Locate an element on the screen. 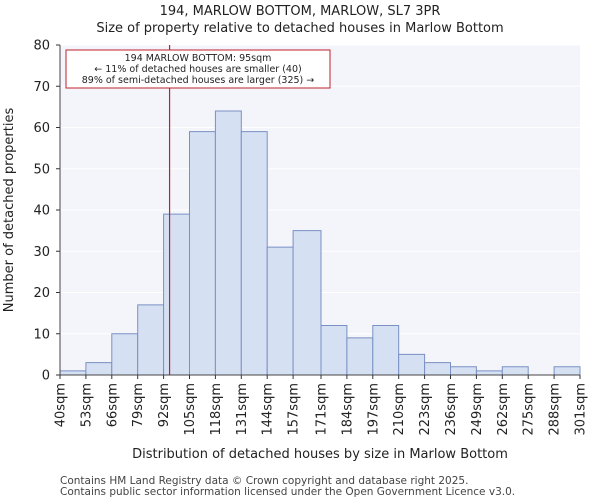 Image resolution: width=600 pixels, height=500 pixels. x-tick-label: 79sqm is located at coordinates (138, 405).